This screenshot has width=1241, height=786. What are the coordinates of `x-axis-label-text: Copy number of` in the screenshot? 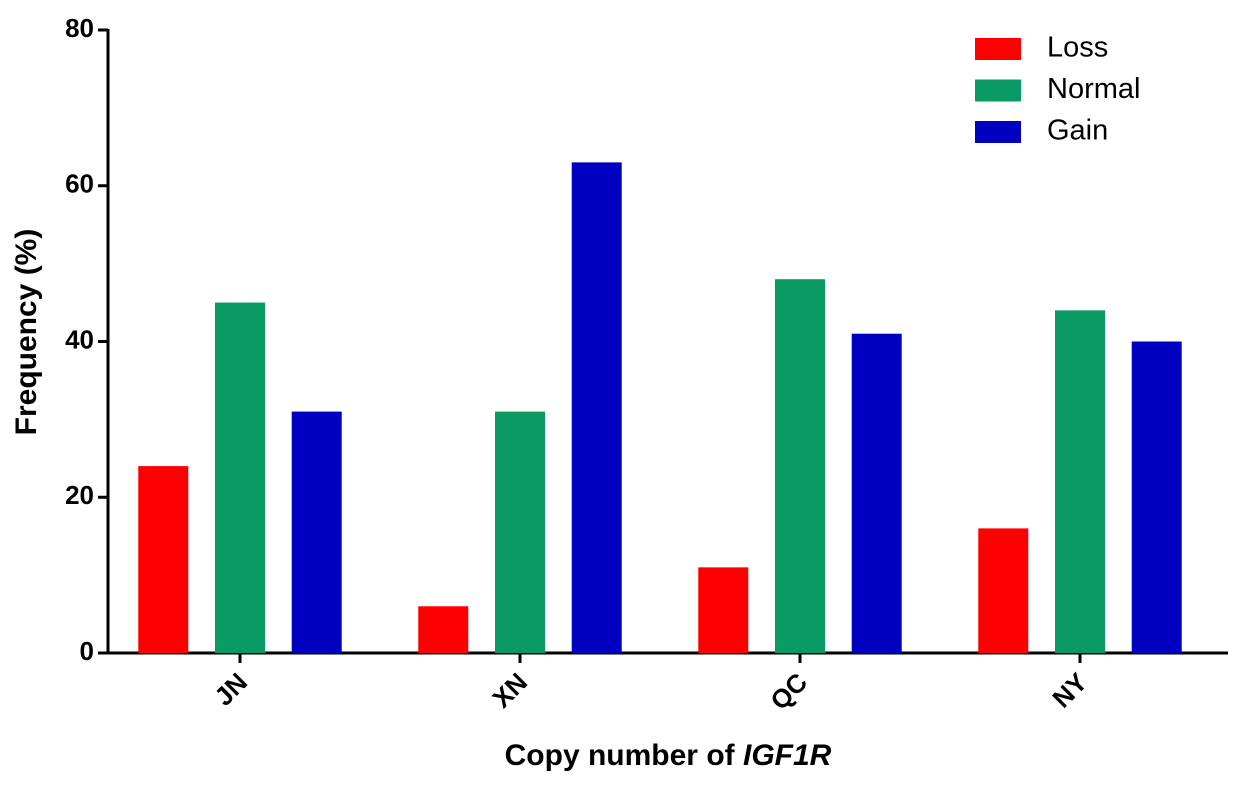 It's located at (620, 755).